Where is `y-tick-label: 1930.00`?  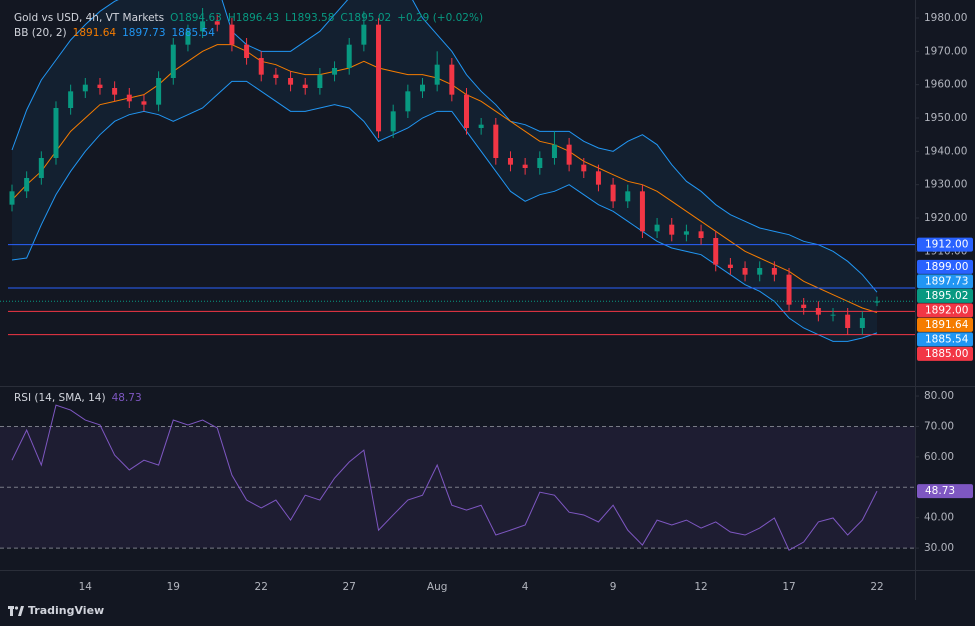 y-tick-label: 1930.00 is located at coordinates (945, 185).